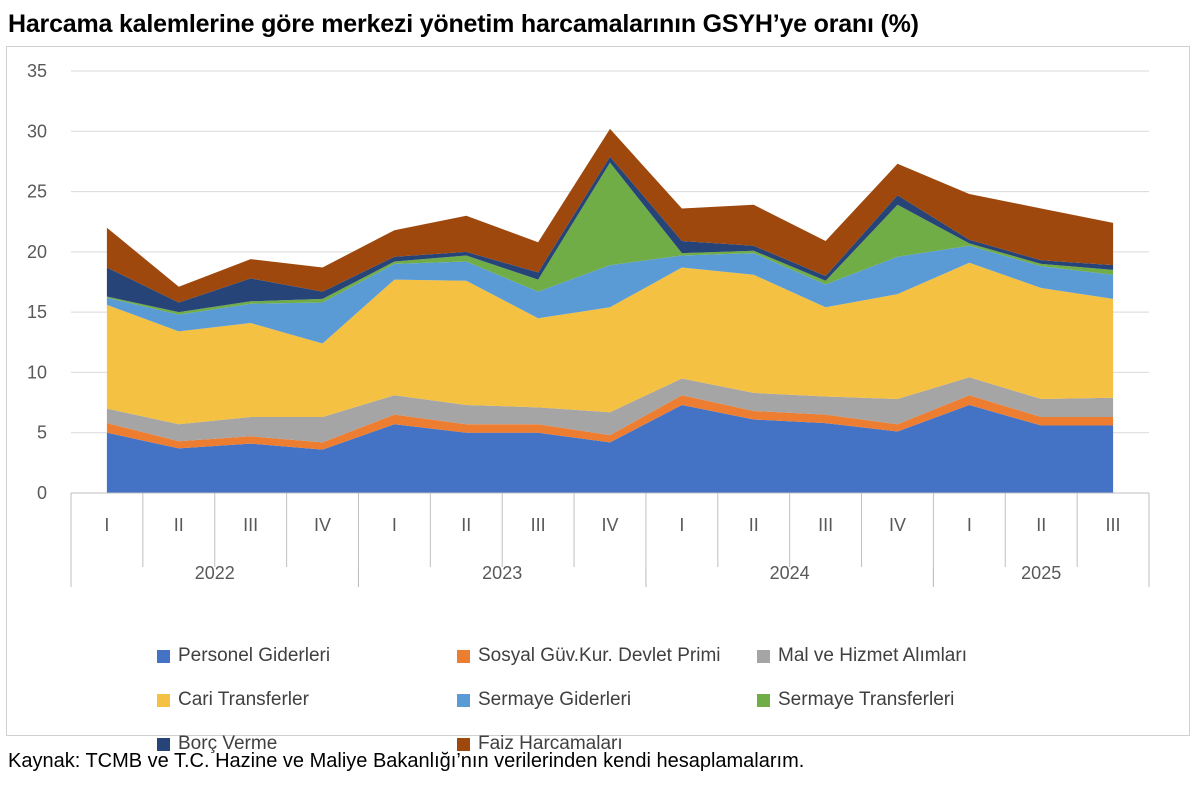 The image size is (1200, 788). I want to click on year-group-label: 2023, so click(502, 573).